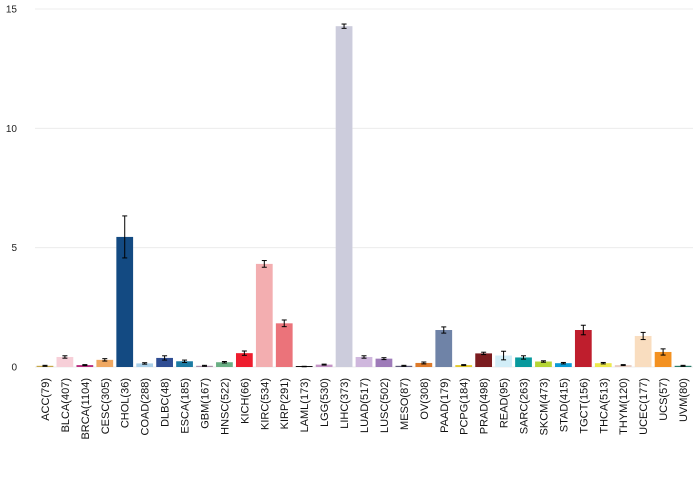  Describe the element at coordinates (325, 402) in the screenshot. I see `x-tick-label: LGG(530)` at that location.